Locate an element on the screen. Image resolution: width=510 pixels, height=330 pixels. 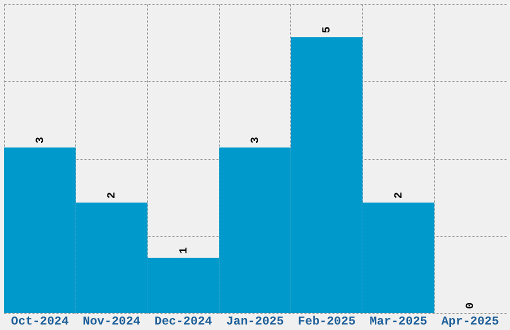
x-tick-label: Jan-2025 is located at coordinates (255, 321).